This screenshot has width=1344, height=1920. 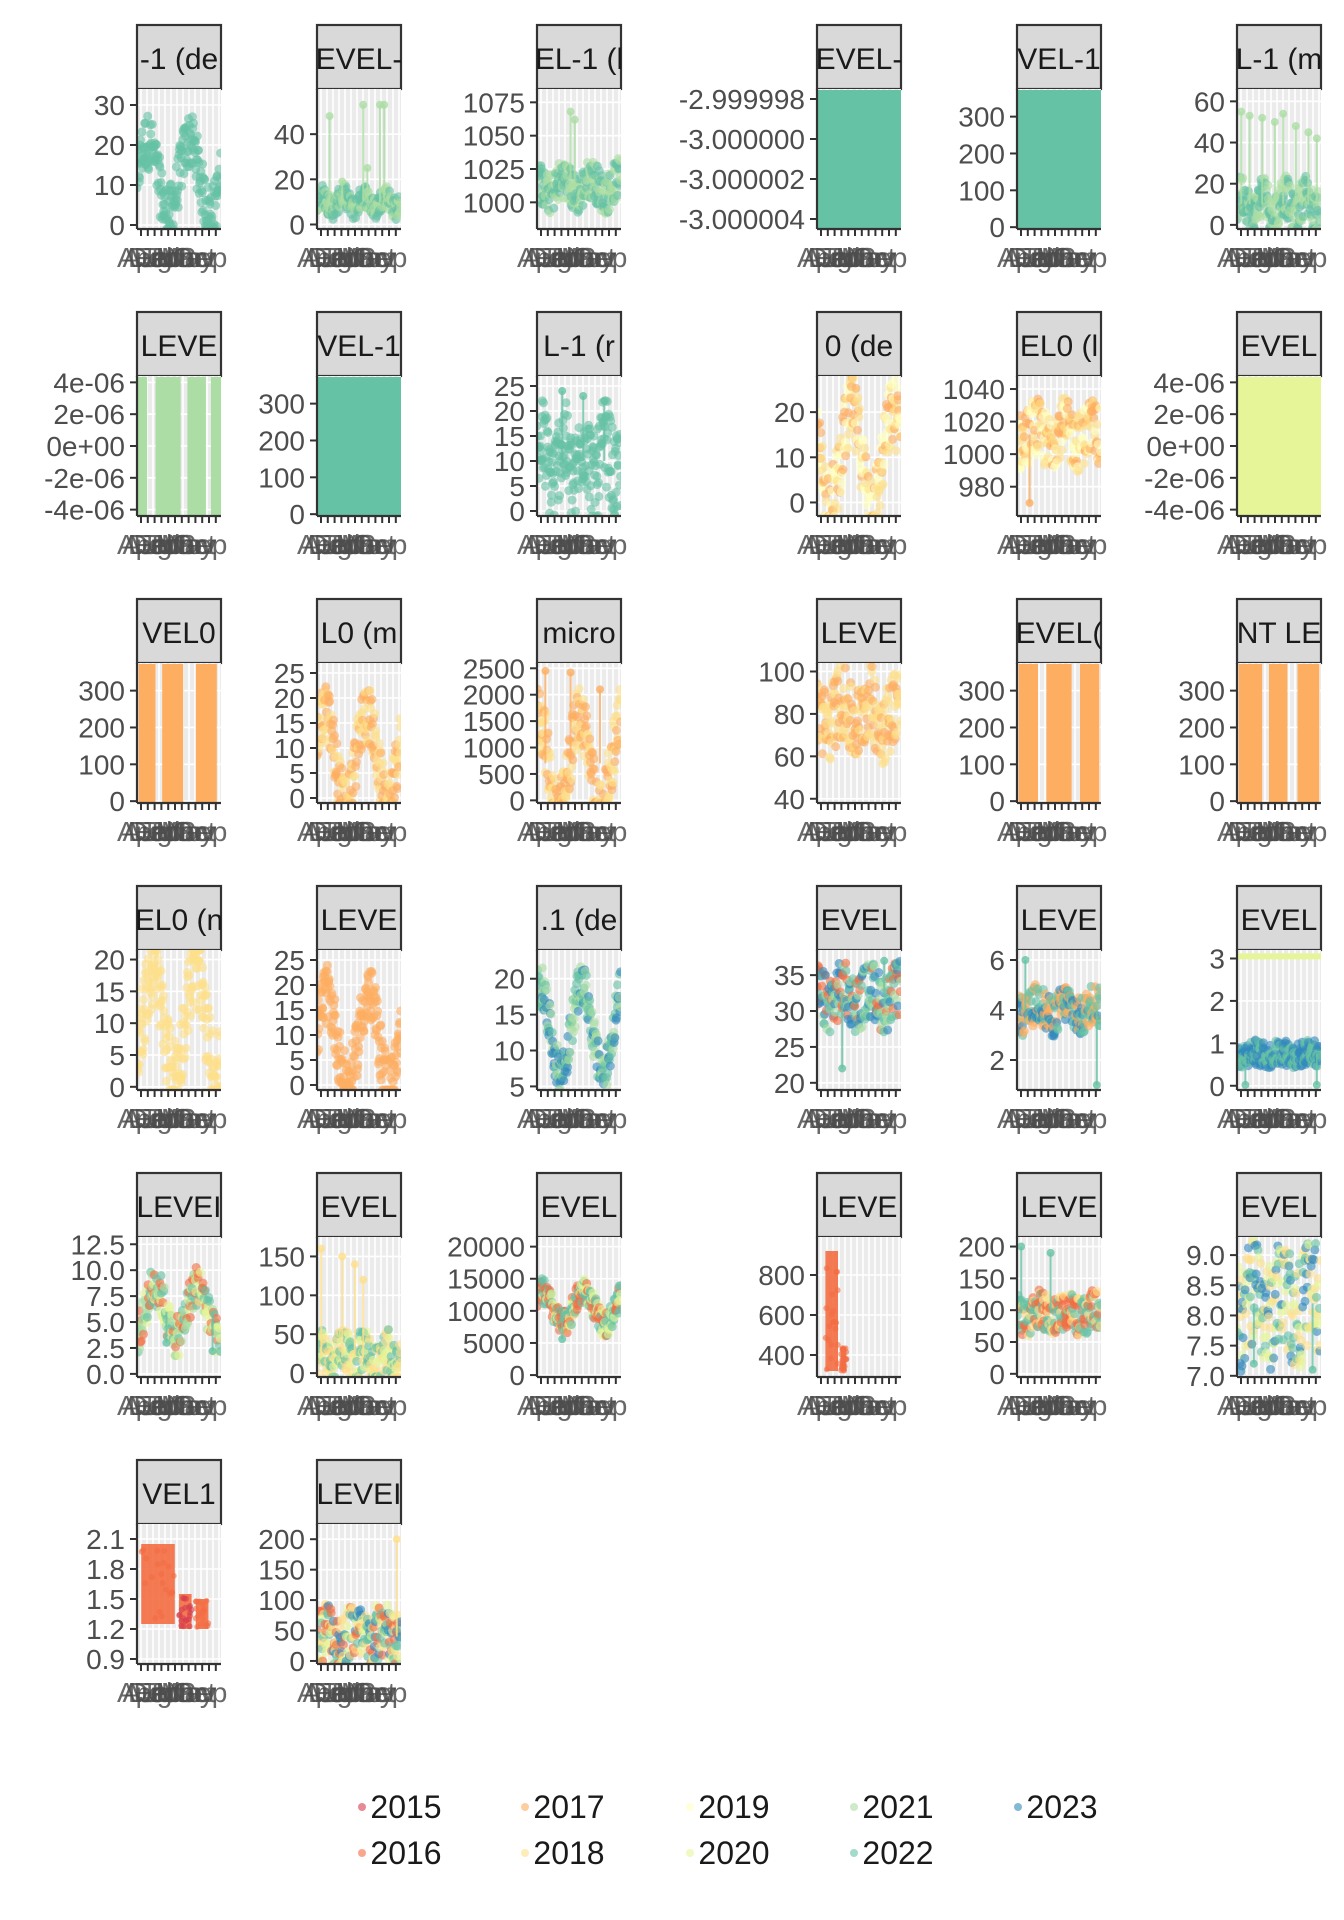 What do you see at coordinates (1279, 956) in the screenshot?
I see `dense-data-line` at bounding box center [1279, 956].